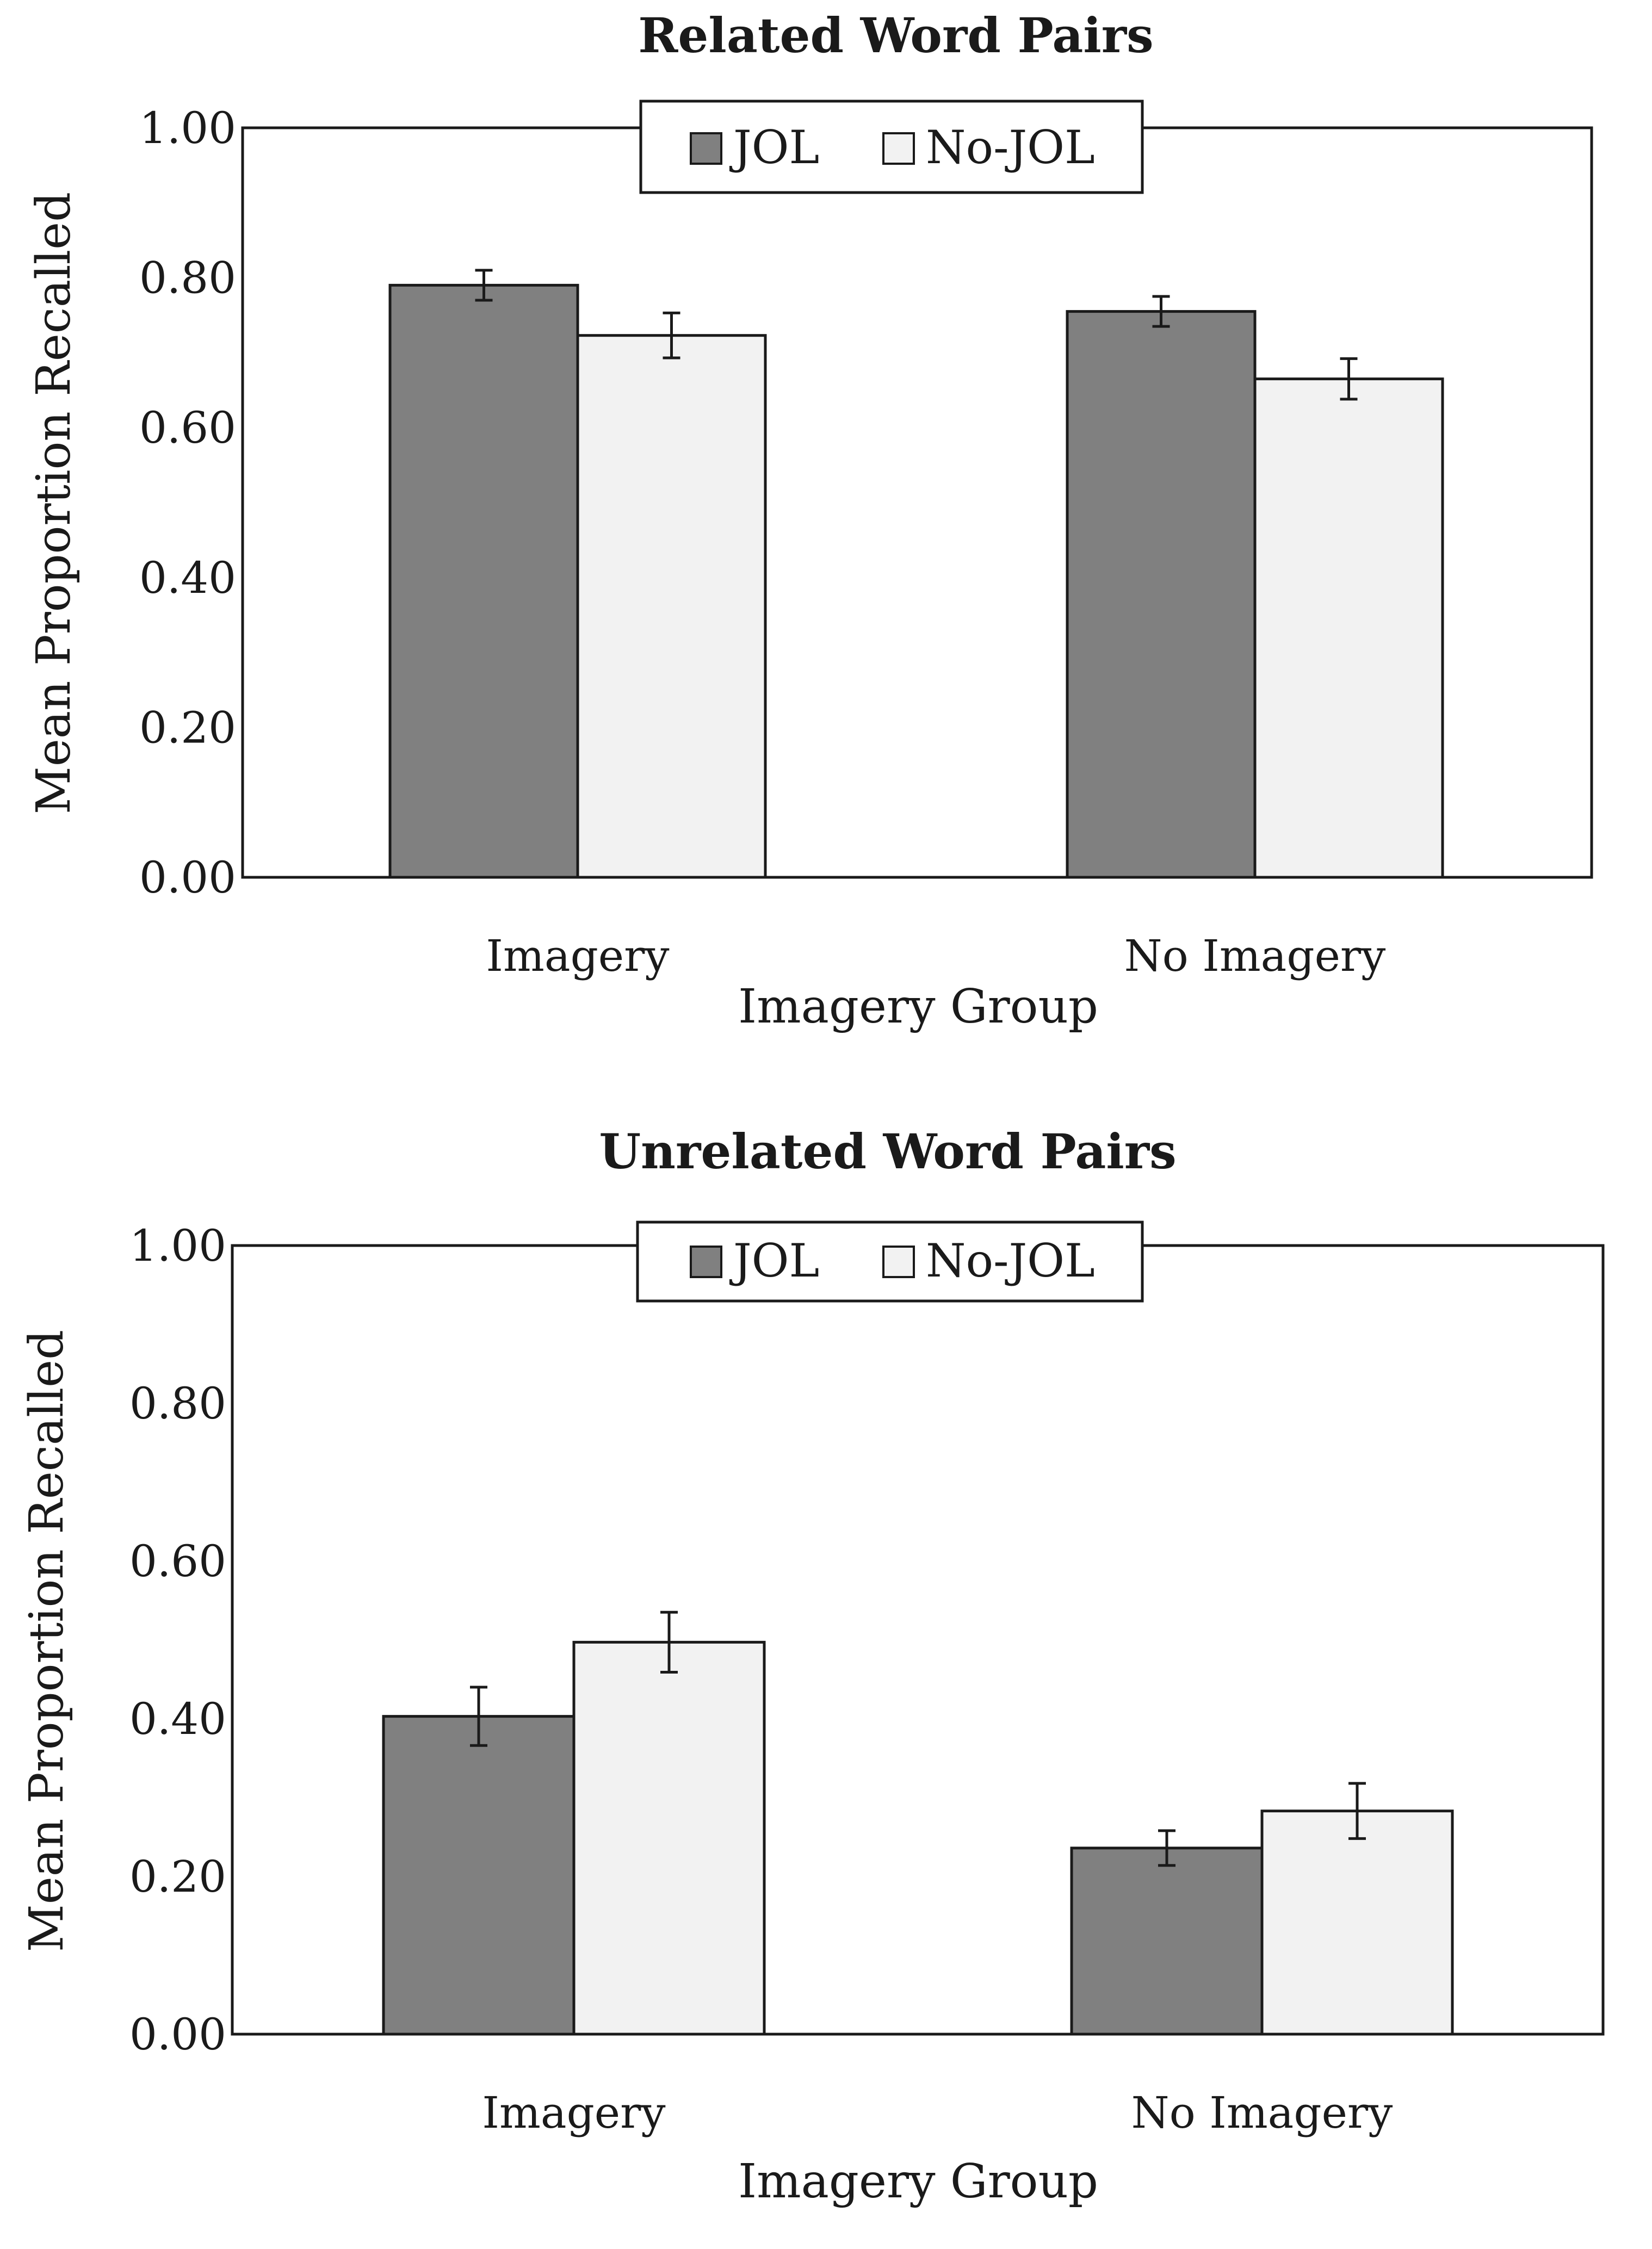  Describe the element at coordinates (888, 1151) in the screenshot. I see `chart-title: Unrelated Word Pairs` at that location.